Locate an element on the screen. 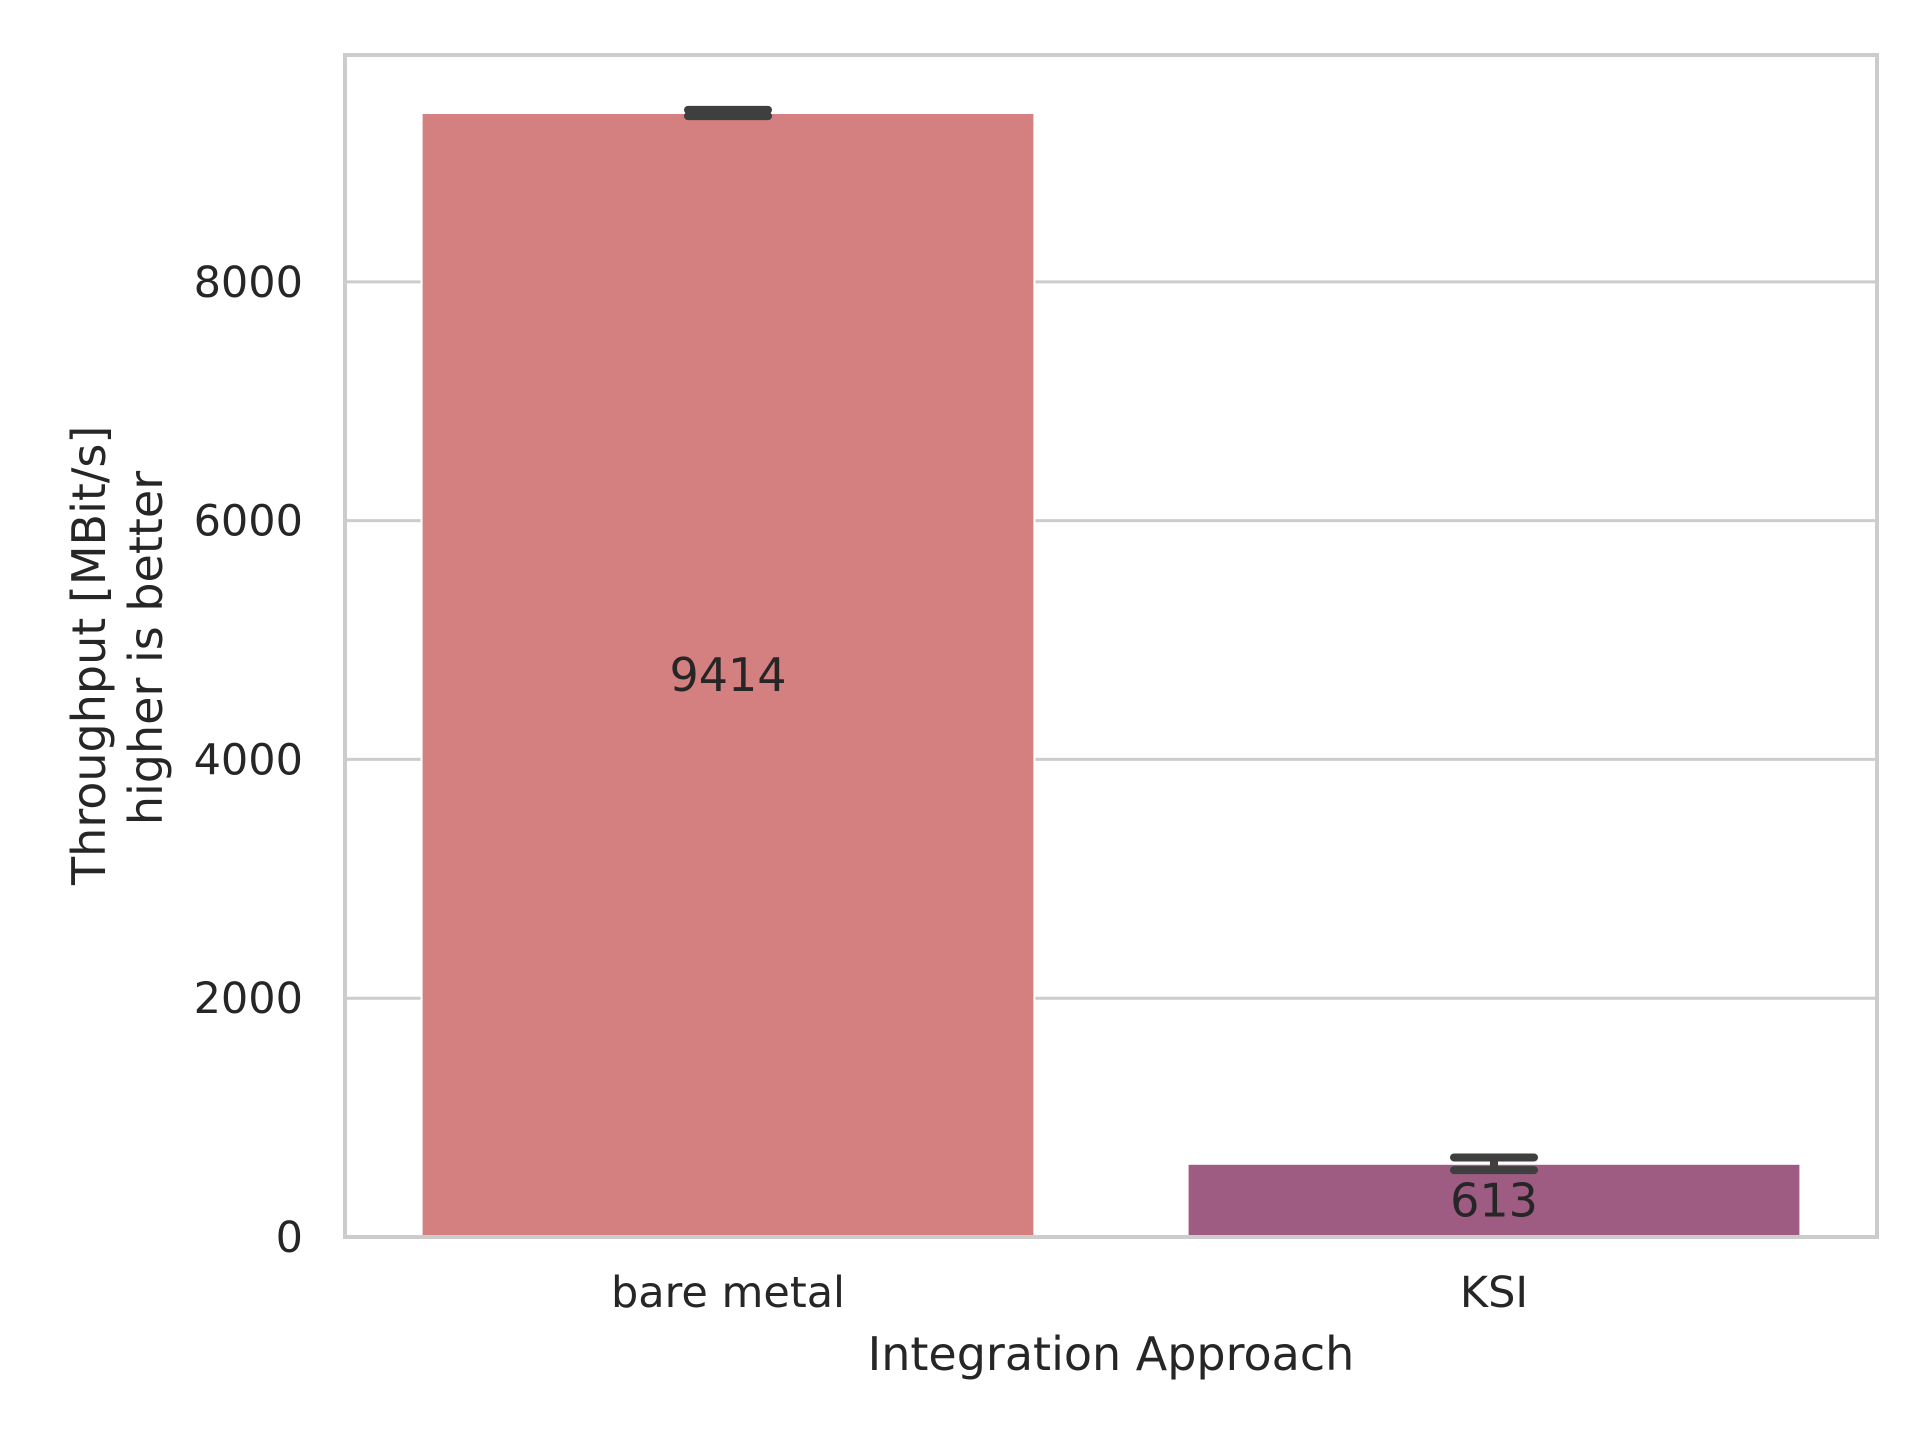 This screenshot has width=1920, height=1440. y-tick-label: 0 is located at coordinates (289, 1238).